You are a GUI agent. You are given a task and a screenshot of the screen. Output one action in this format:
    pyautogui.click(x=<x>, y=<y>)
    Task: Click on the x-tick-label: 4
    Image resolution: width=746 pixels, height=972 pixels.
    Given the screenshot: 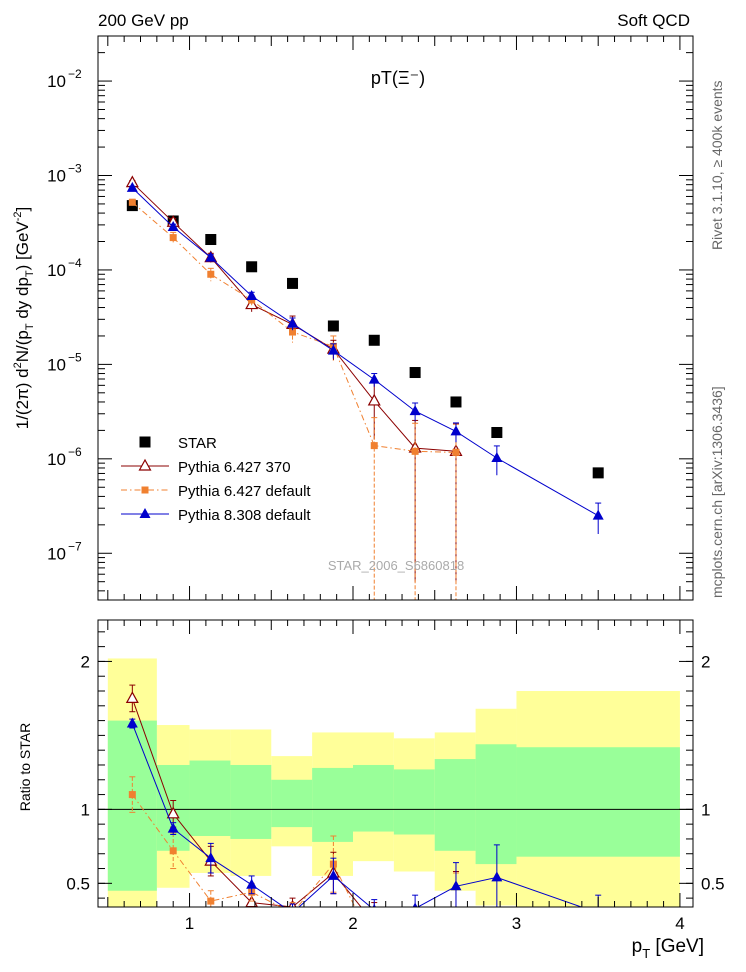 What is the action you would take?
    pyautogui.click(x=679, y=923)
    